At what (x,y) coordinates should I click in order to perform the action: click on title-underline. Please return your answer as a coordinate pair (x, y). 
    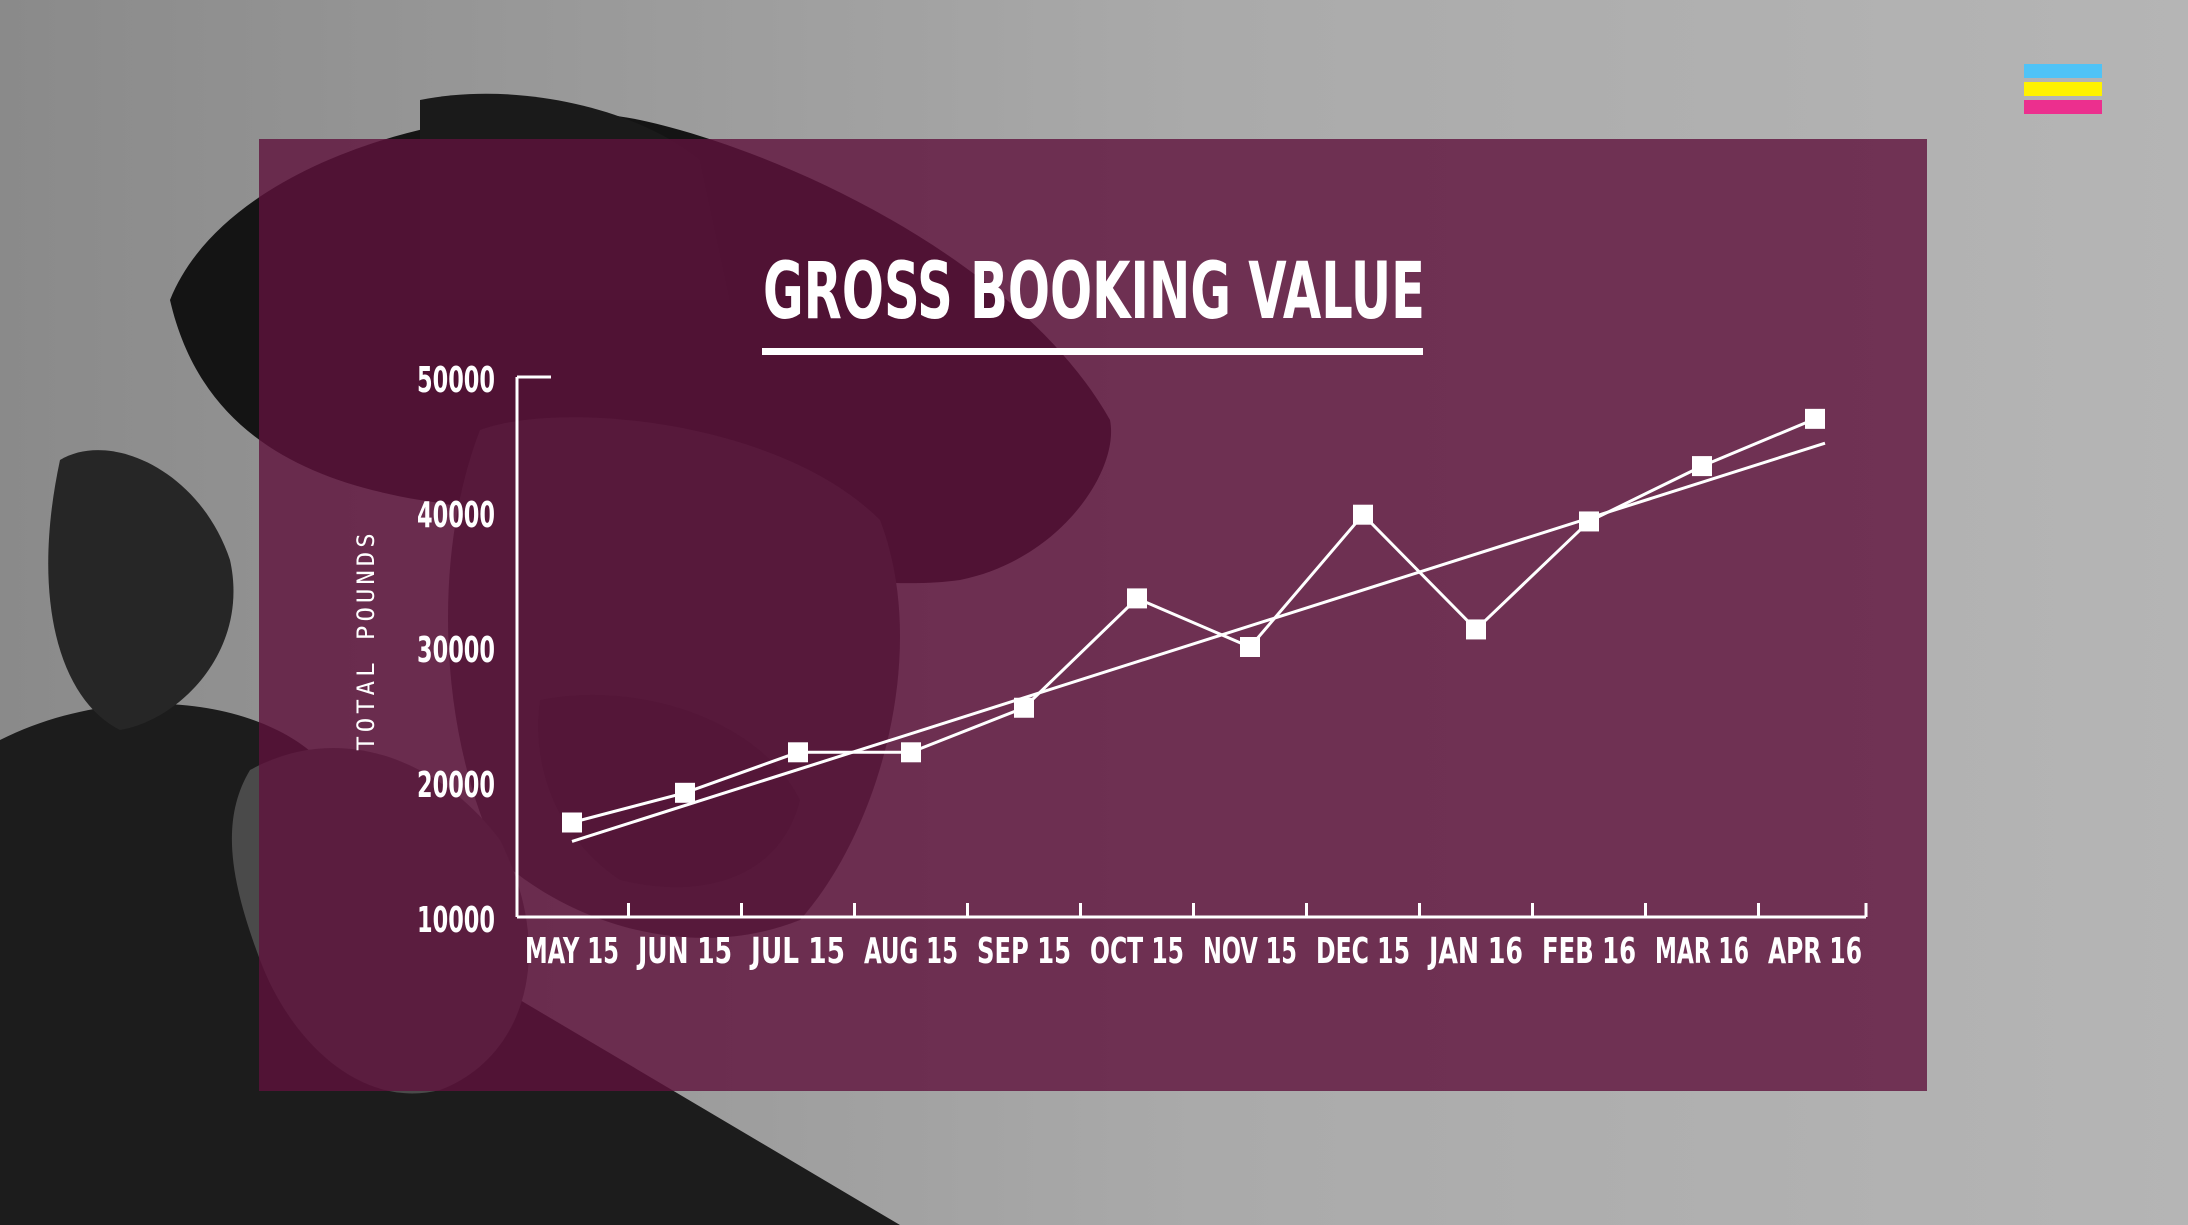
    Looking at the image, I should click on (1092, 351).